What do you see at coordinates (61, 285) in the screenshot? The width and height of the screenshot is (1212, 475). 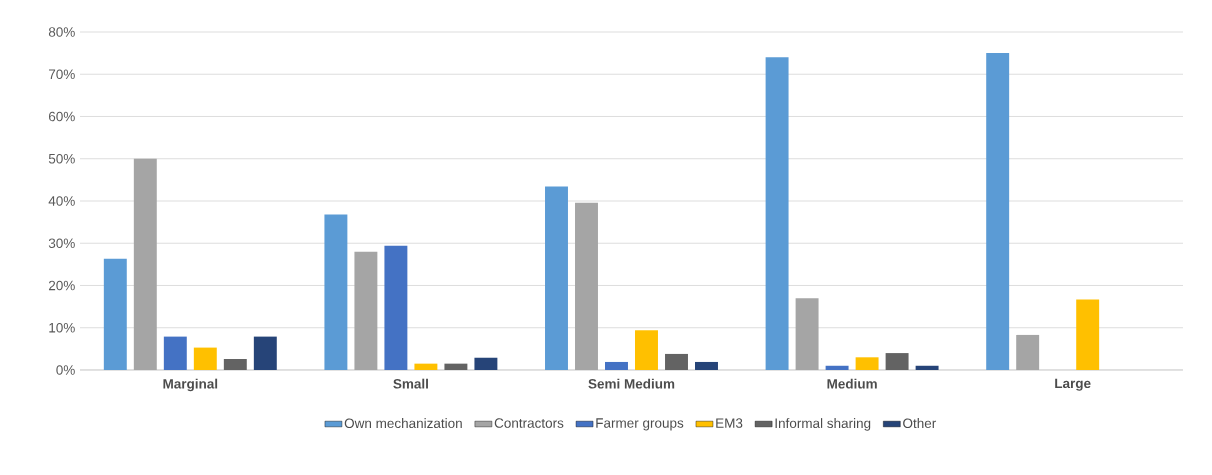 I see `y-tick-label: 20%` at bounding box center [61, 285].